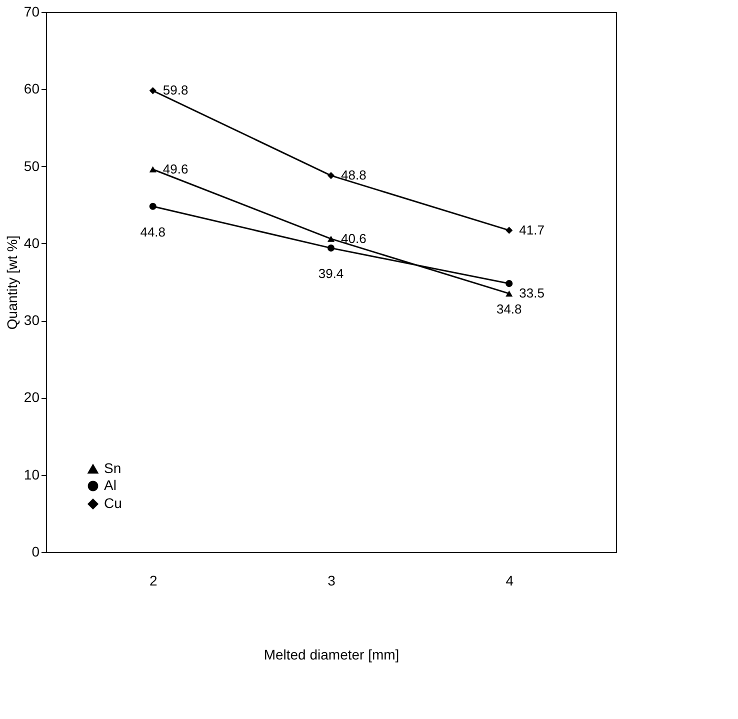 The height and width of the screenshot is (719, 738). Describe the element at coordinates (110, 485) in the screenshot. I see `legend-label: Al` at that location.